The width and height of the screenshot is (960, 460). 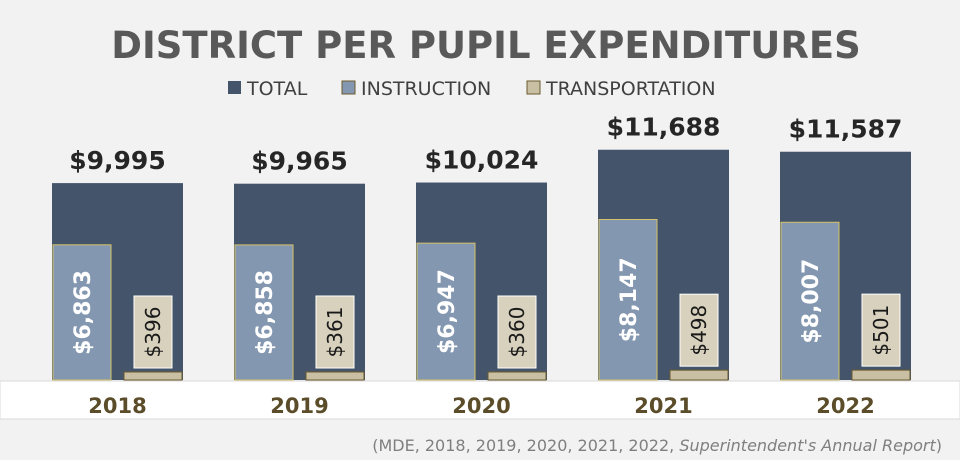 What do you see at coordinates (117, 160) in the screenshot?
I see `data-label-total-2018: $9,995` at bounding box center [117, 160].